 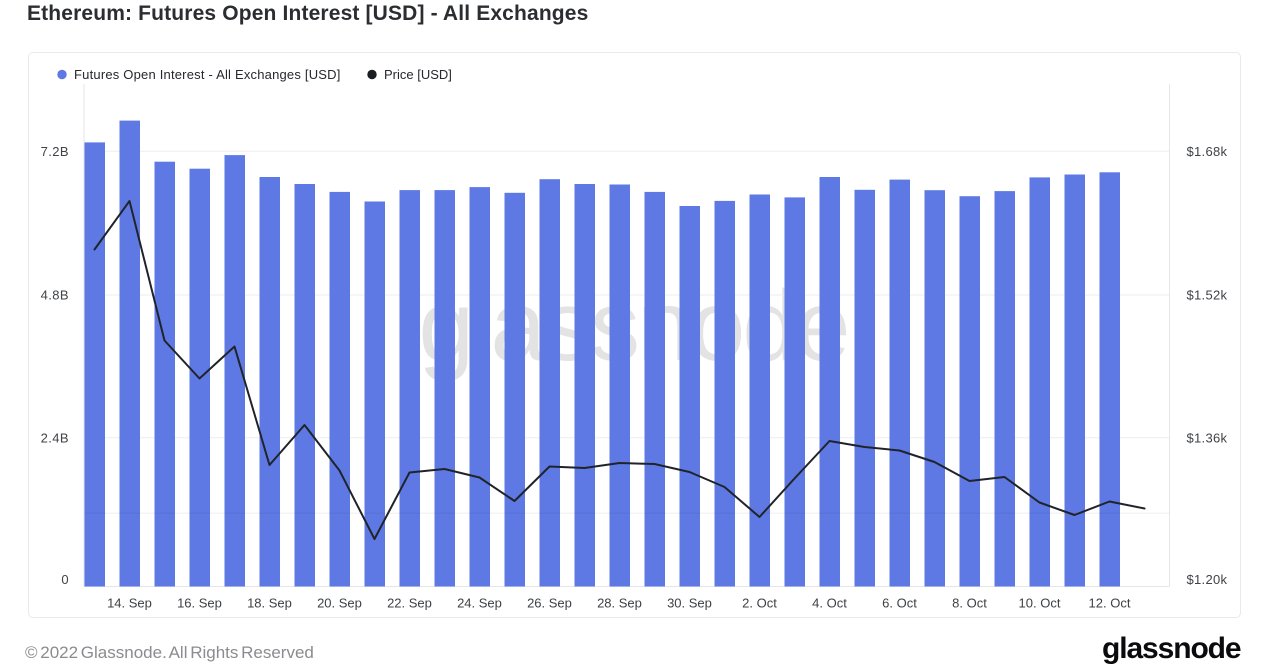 What do you see at coordinates (1207, 295) in the screenshot?
I see `svg-text: $1.52k` at bounding box center [1207, 295].